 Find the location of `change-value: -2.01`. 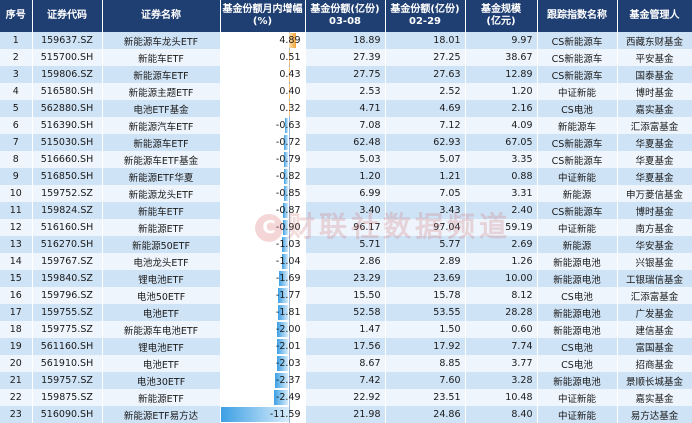

change-value: -2.01 is located at coordinates (288, 346).